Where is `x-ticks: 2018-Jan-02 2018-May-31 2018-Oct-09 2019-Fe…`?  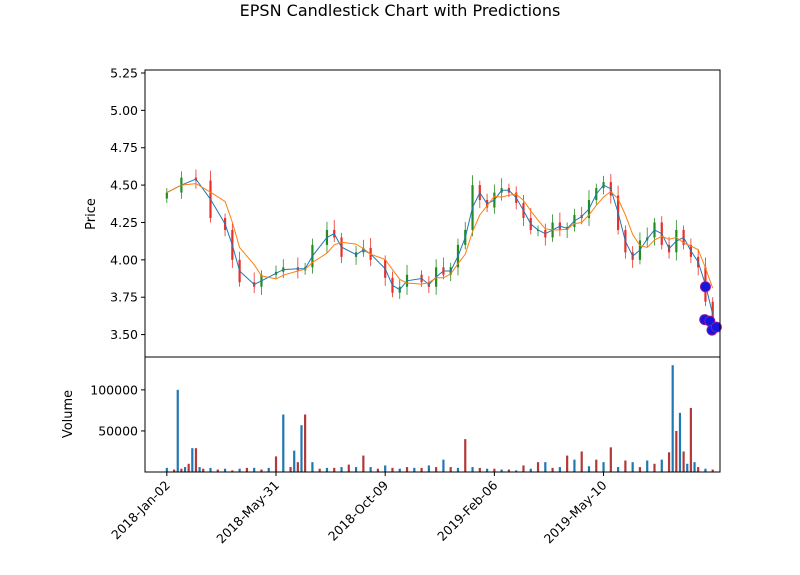
x-ticks: 2018-Jan-02 2018-May-31 2018-Oct-09 2019-Fe… is located at coordinates (359, 509).